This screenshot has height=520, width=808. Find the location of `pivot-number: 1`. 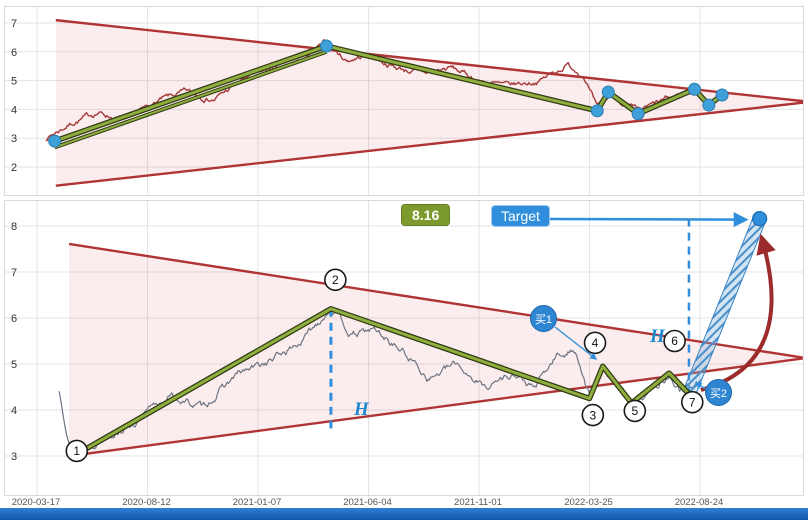

pivot-number: 1 is located at coordinates (76, 451).